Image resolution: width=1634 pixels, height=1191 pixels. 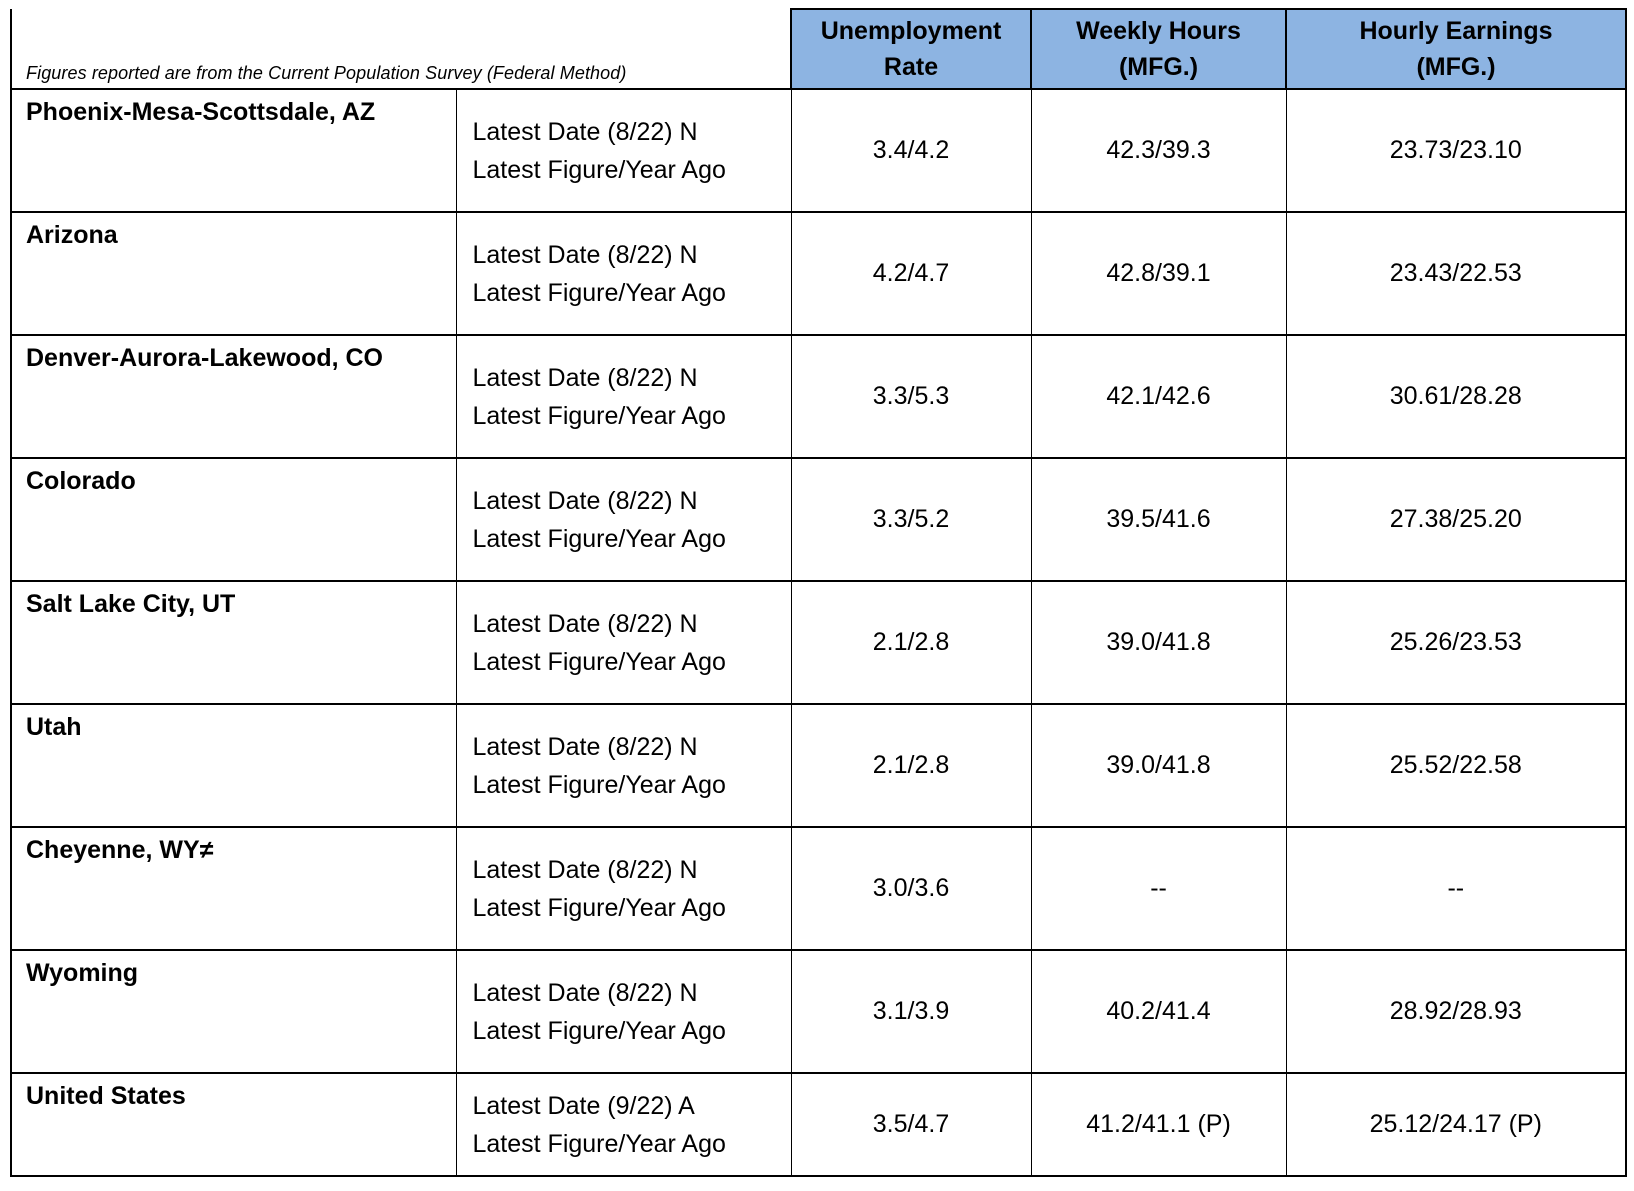 I want to click on header-line: Weekly Hours, so click(x=1158, y=31).